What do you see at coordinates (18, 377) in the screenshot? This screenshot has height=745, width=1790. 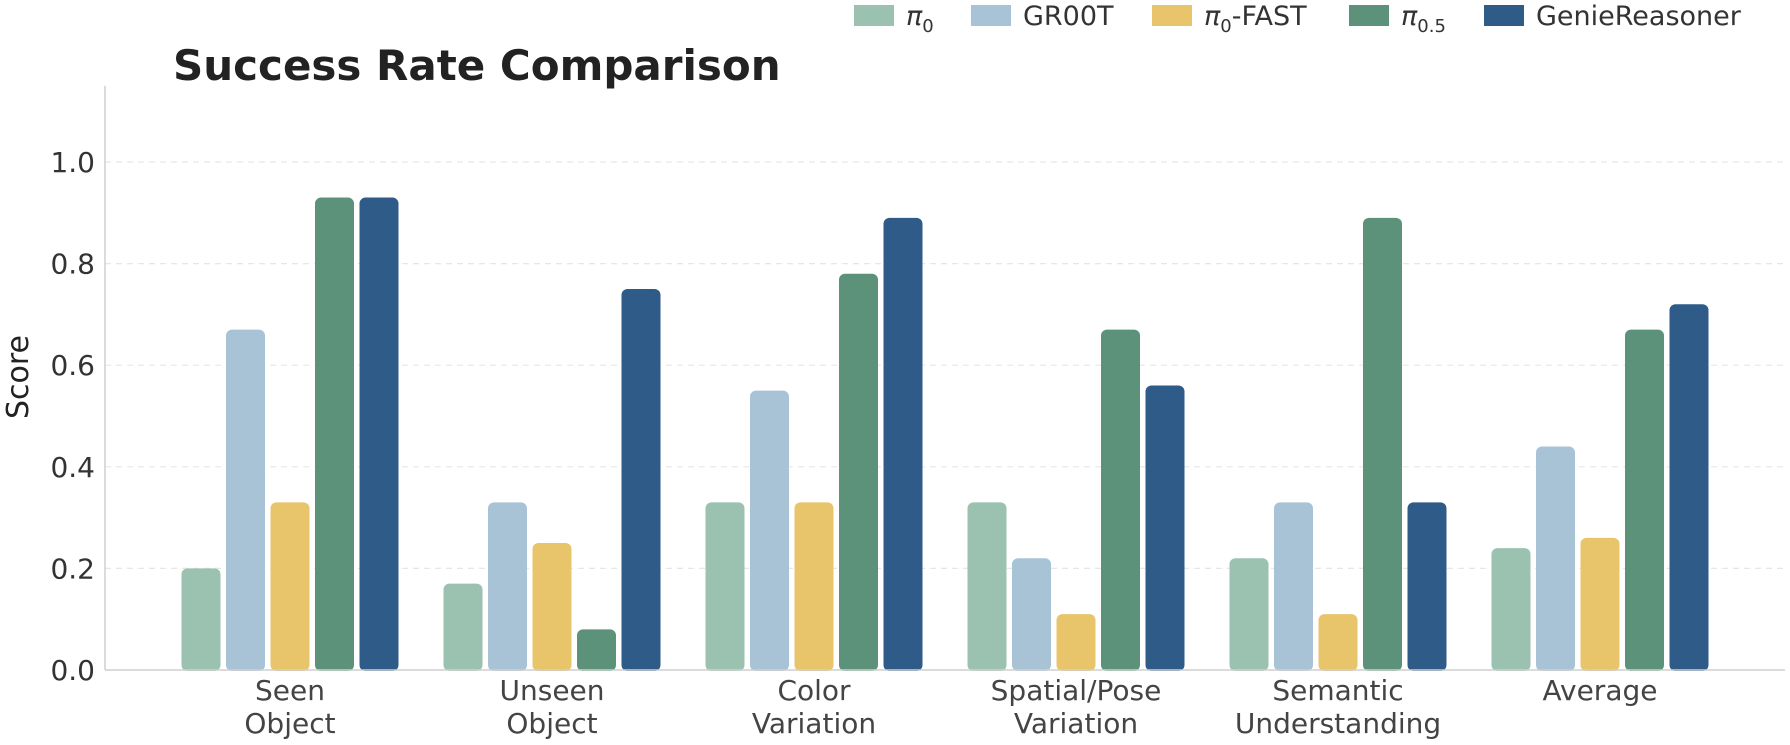 I see `y-axis-label: Score` at bounding box center [18, 377].